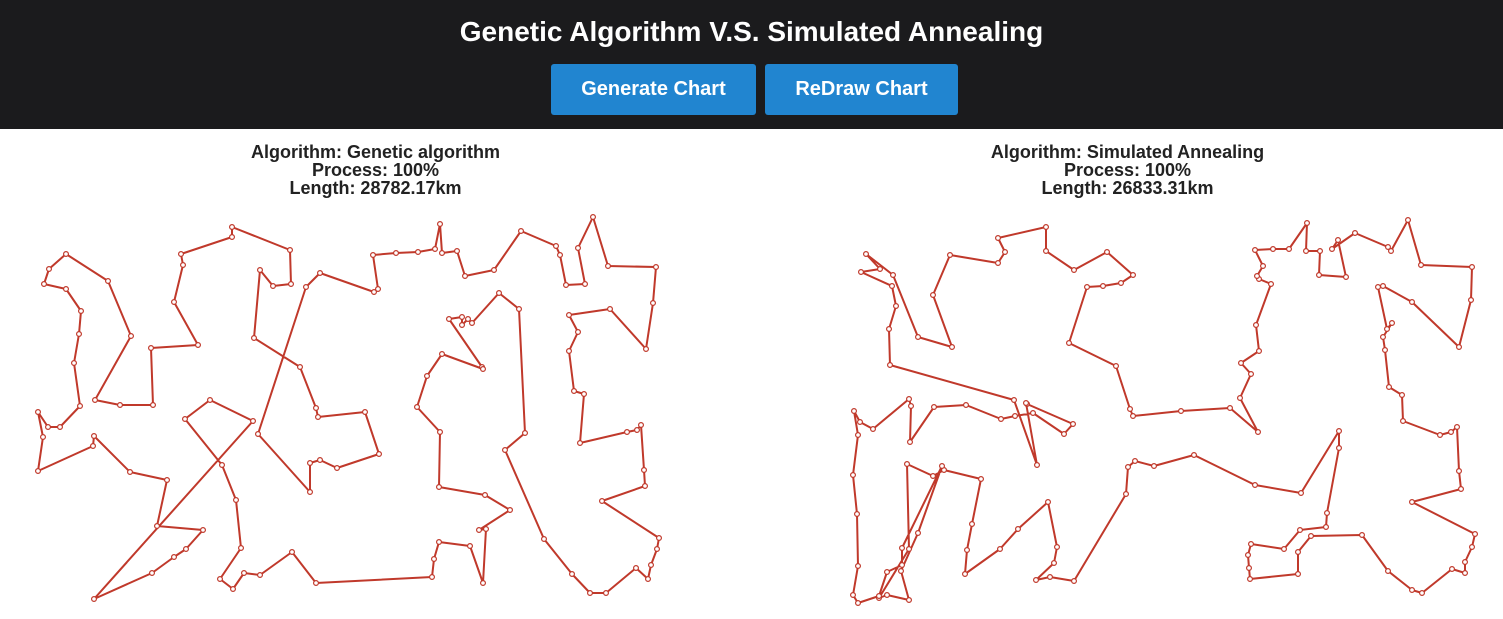 The height and width of the screenshot is (619, 1503). What do you see at coordinates (653, 89) in the screenshot?
I see `generate-chart-button: Generate Chart` at bounding box center [653, 89].